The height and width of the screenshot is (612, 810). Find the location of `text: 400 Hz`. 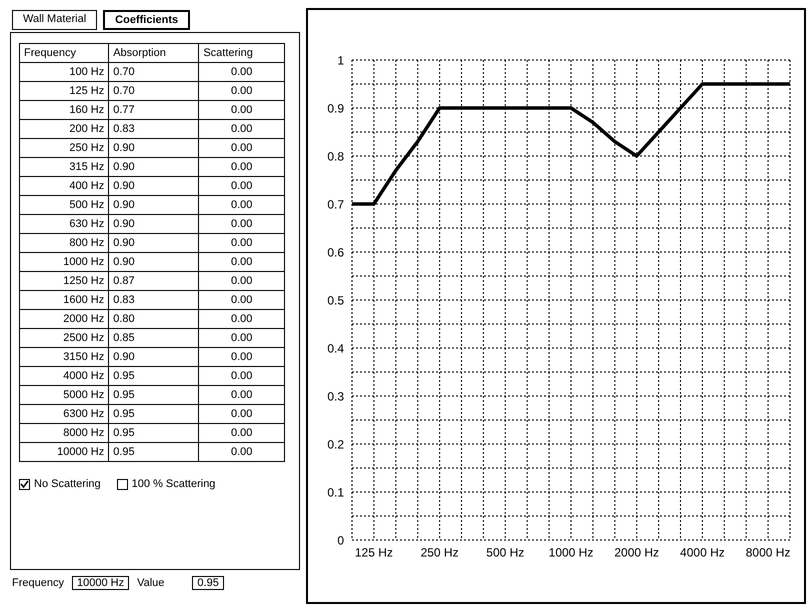

text: 400 Hz is located at coordinates (64, 186).